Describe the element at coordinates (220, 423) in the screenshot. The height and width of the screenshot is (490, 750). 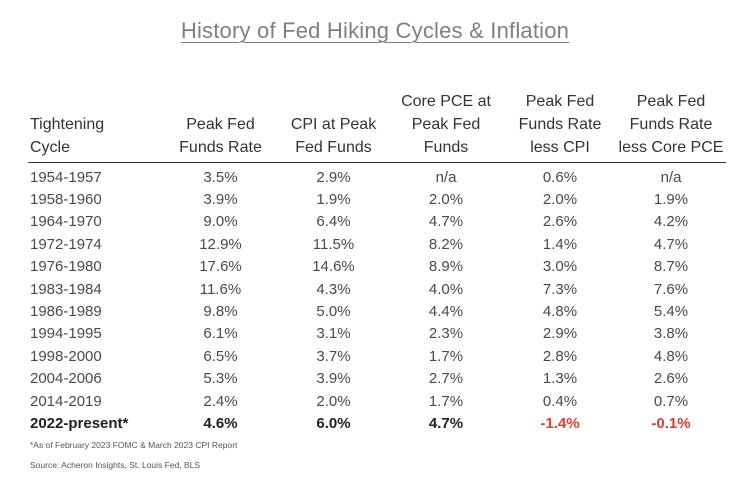
I see `cell-peak-rate: 4.6%` at that location.